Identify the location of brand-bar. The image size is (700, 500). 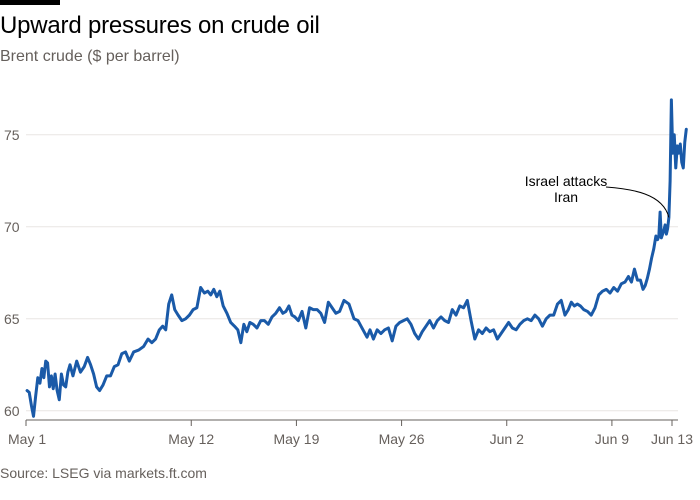
(30, 2).